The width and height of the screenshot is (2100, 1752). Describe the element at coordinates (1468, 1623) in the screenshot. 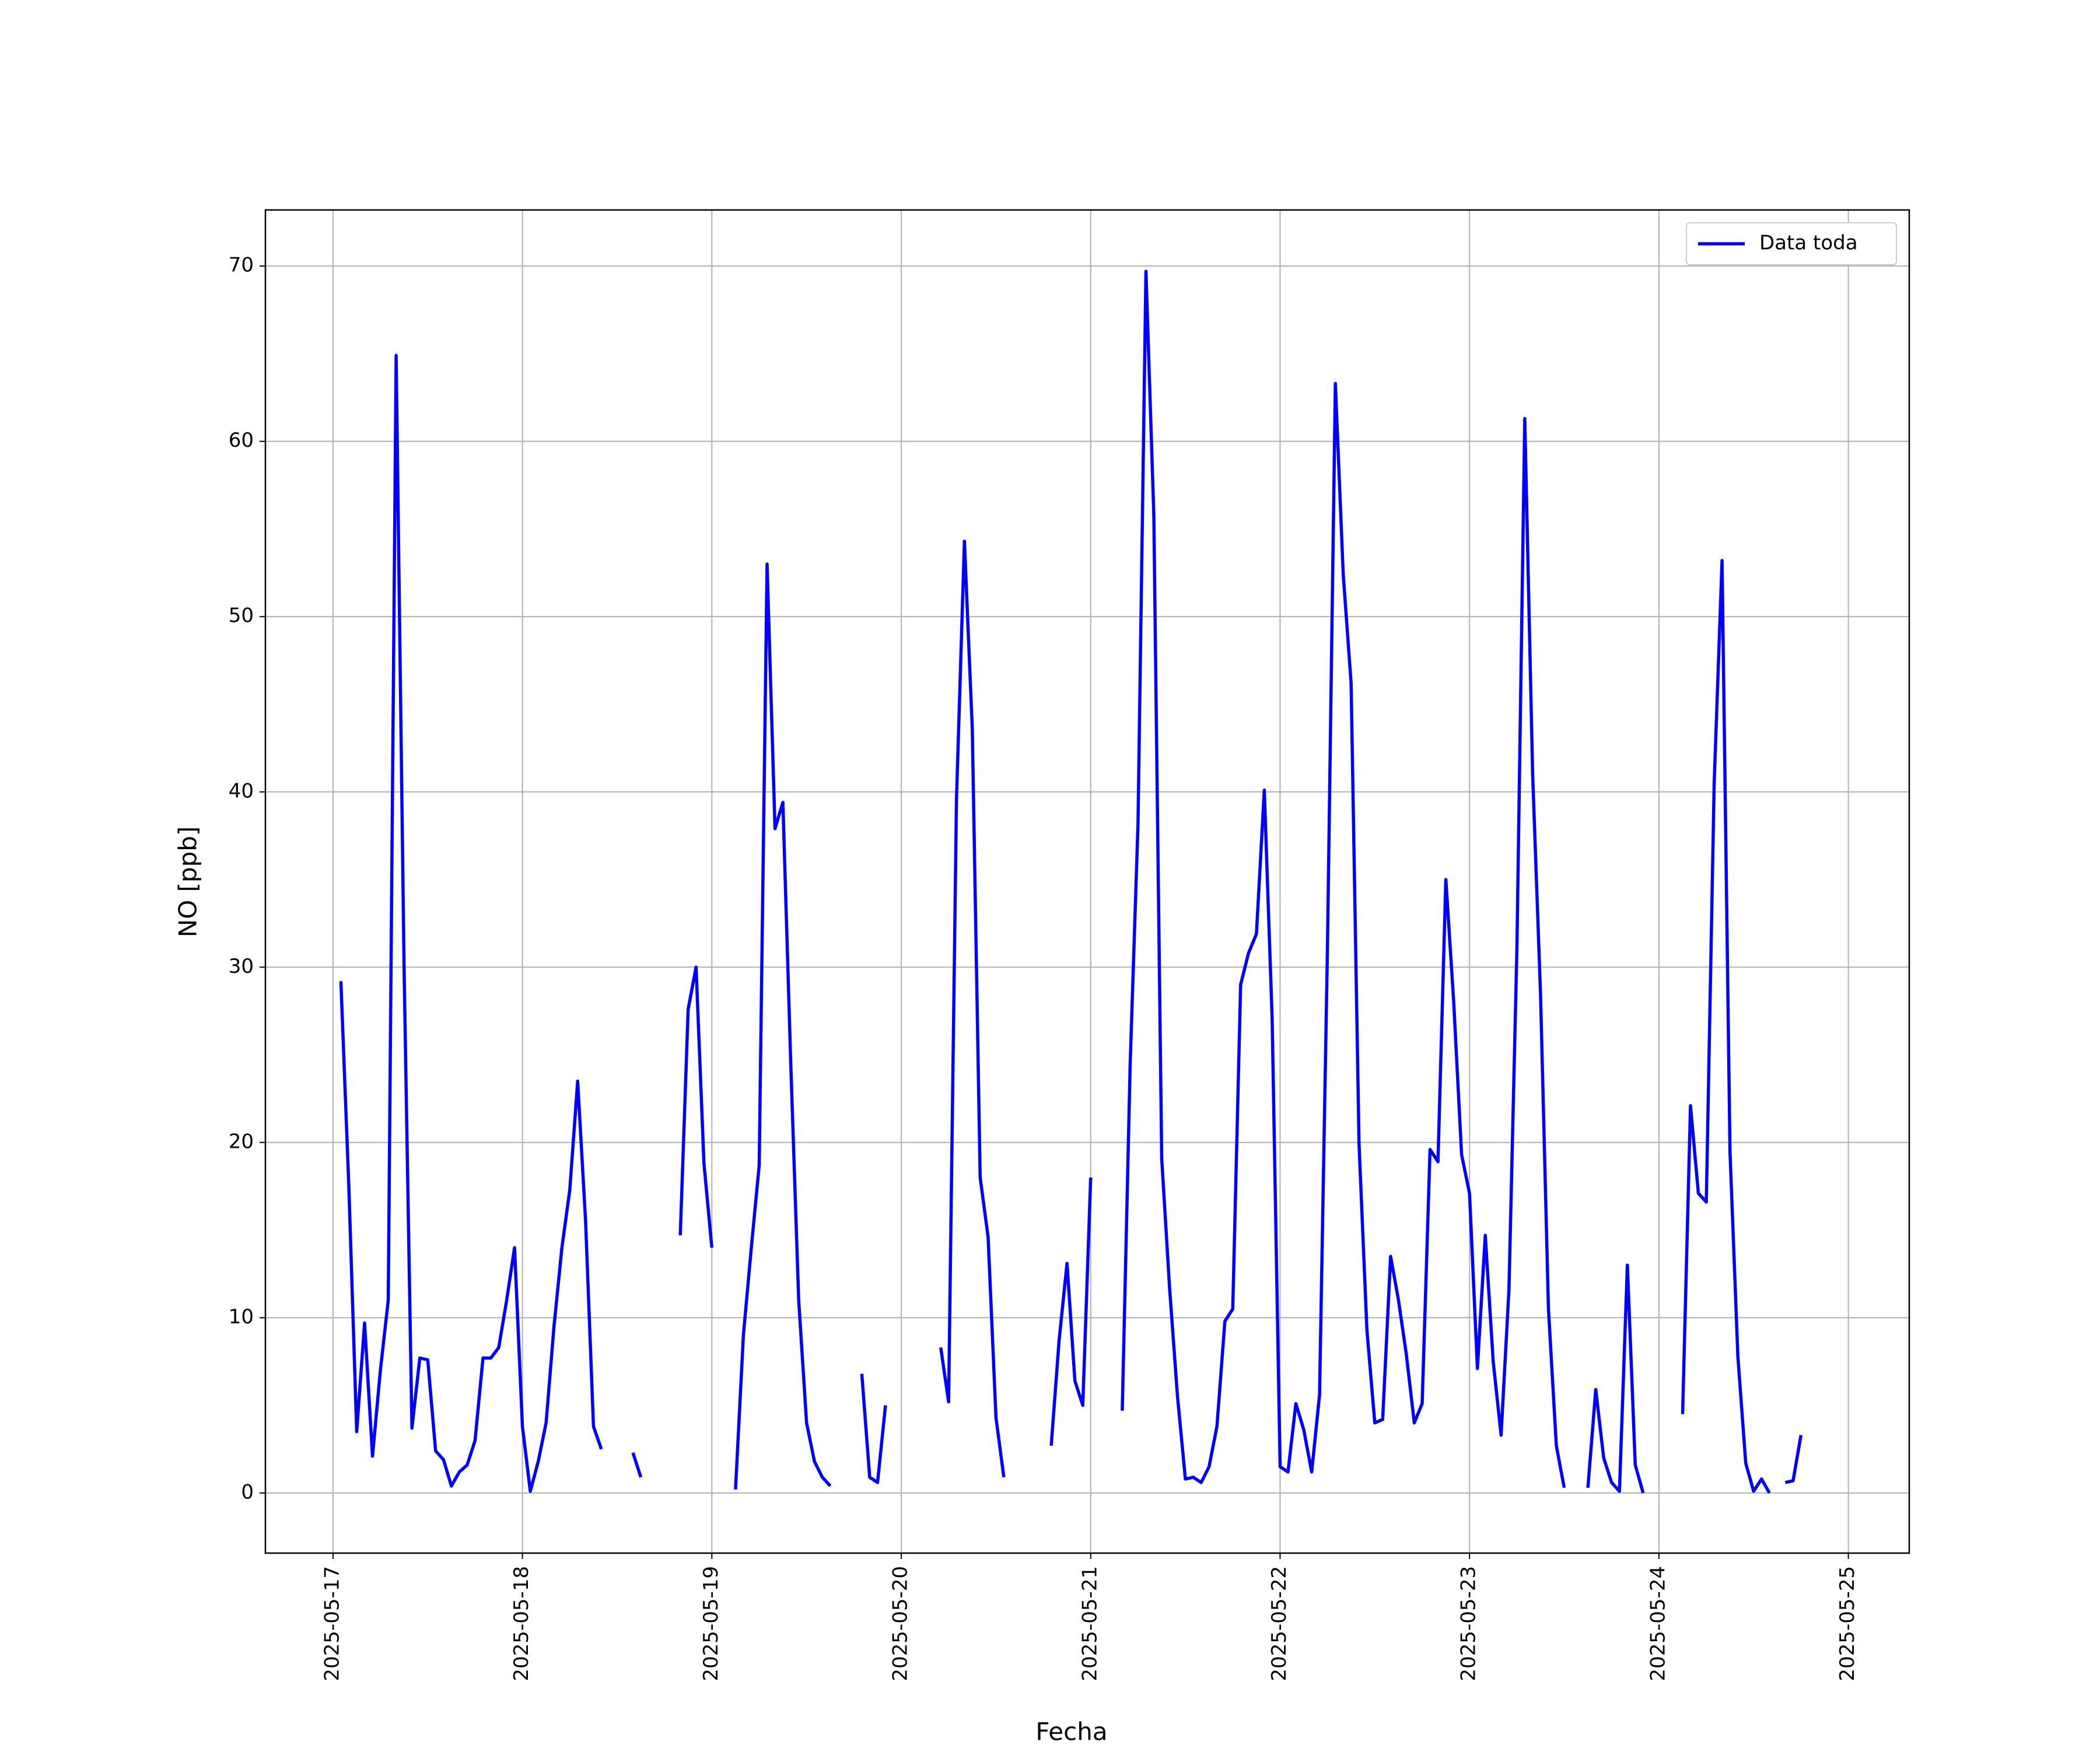

I see `x-tick-label: 2025-05-23` at that location.